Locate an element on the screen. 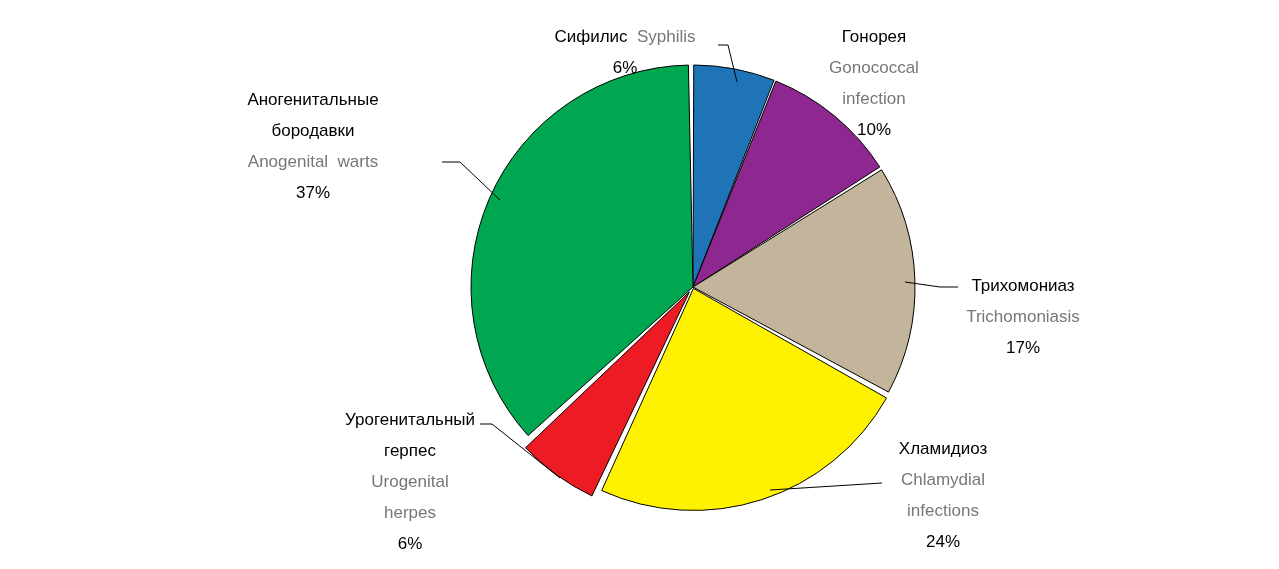 The image size is (1279, 569). slice-label: Трихомониаз Trichomoniasis is located at coordinates (1023, 300).